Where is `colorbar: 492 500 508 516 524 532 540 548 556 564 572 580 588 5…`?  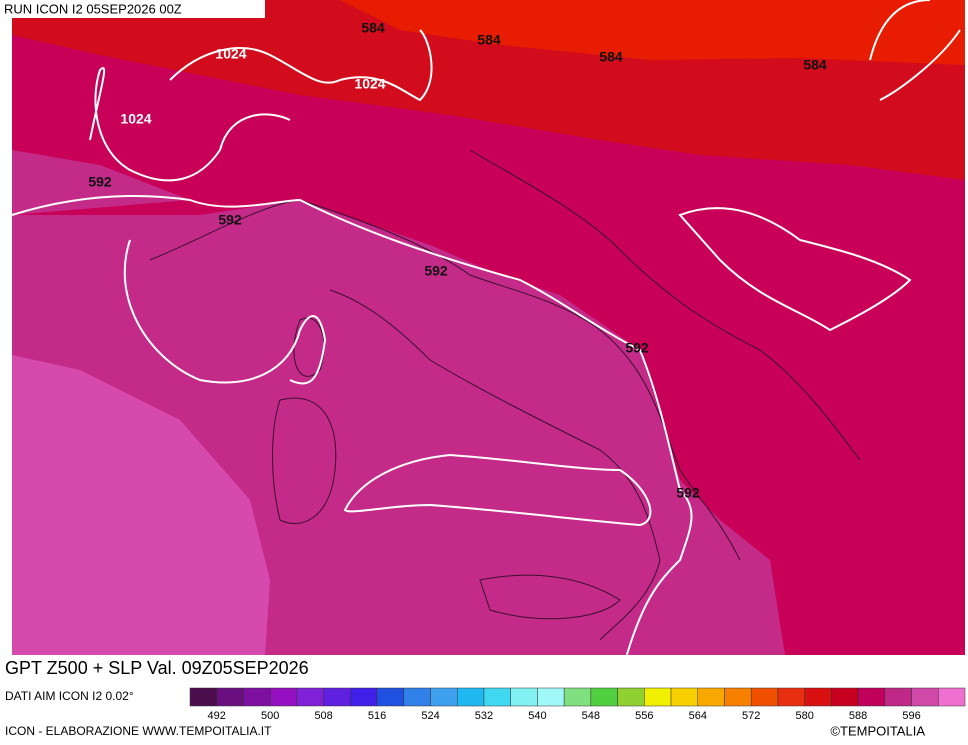
colorbar: 492 500 508 516 524 532 540 548 556 564 572 580 588 5… is located at coordinates (577, 704).